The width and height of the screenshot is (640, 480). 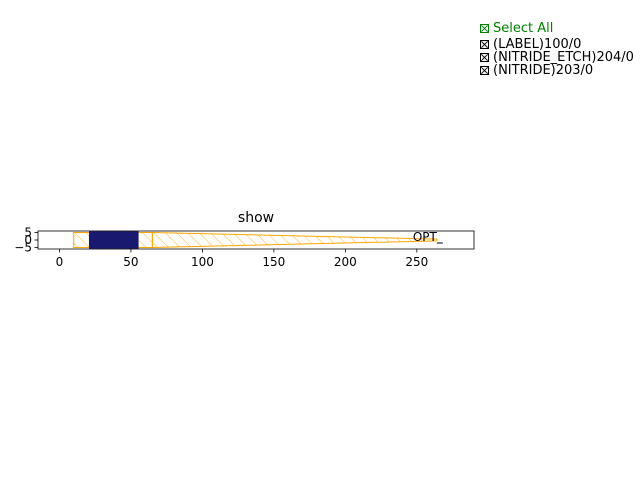 I want to click on port-label: OPT, so click(x=425, y=237).